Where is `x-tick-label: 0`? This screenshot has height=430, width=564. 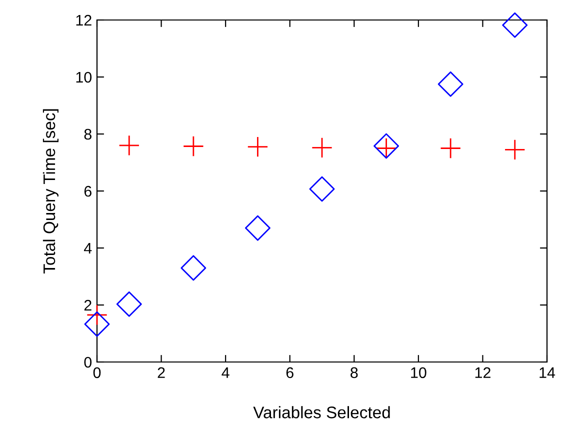 x-tick-label: 0 is located at coordinates (97, 372).